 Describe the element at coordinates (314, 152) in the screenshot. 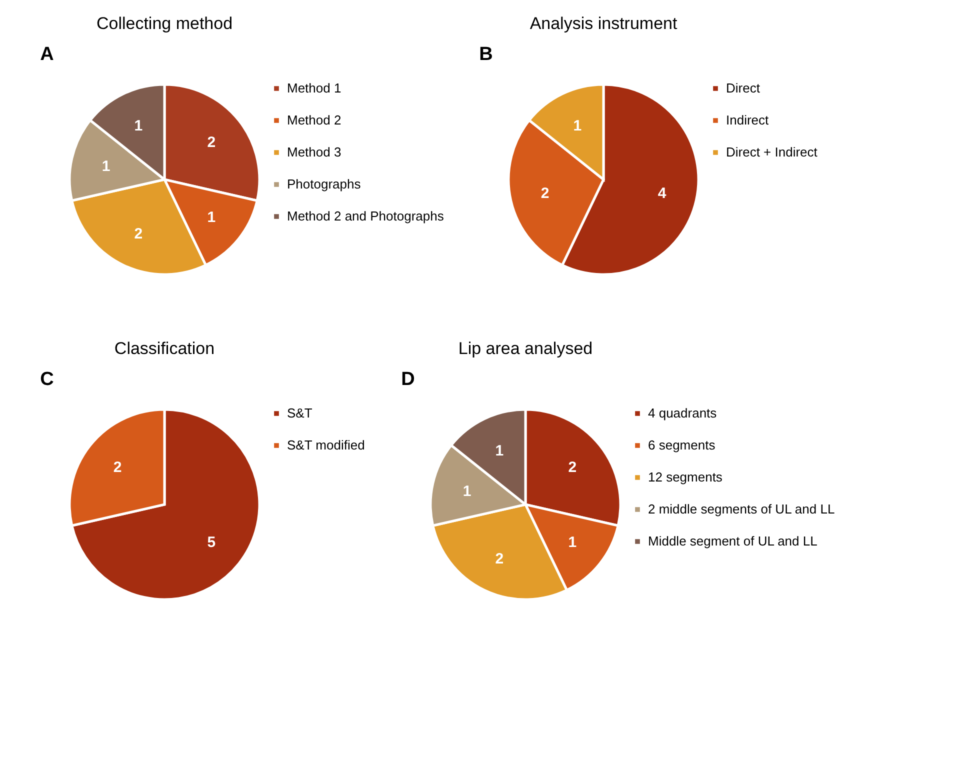

I see `legend-label: Method 3` at that location.